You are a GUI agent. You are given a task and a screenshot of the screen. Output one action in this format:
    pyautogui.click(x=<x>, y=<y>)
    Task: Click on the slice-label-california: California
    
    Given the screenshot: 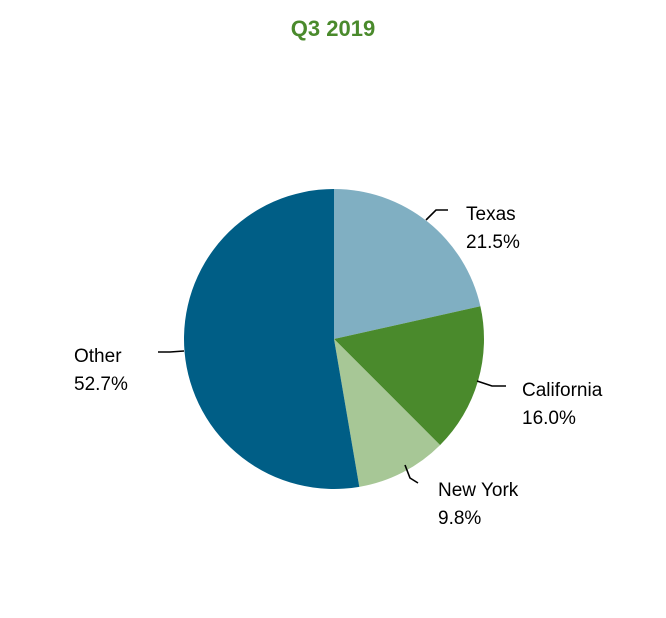 What is the action you would take?
    pyautogui.click(x=562, y=390)
    